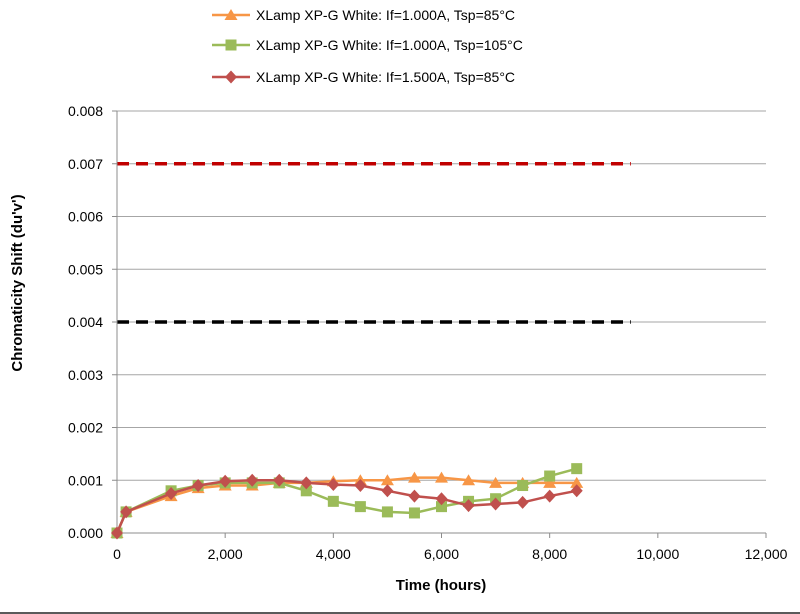 Image resolution: width=800 pixels, height=614 pixels. I want to click on series-diamond, so click(347, 506).